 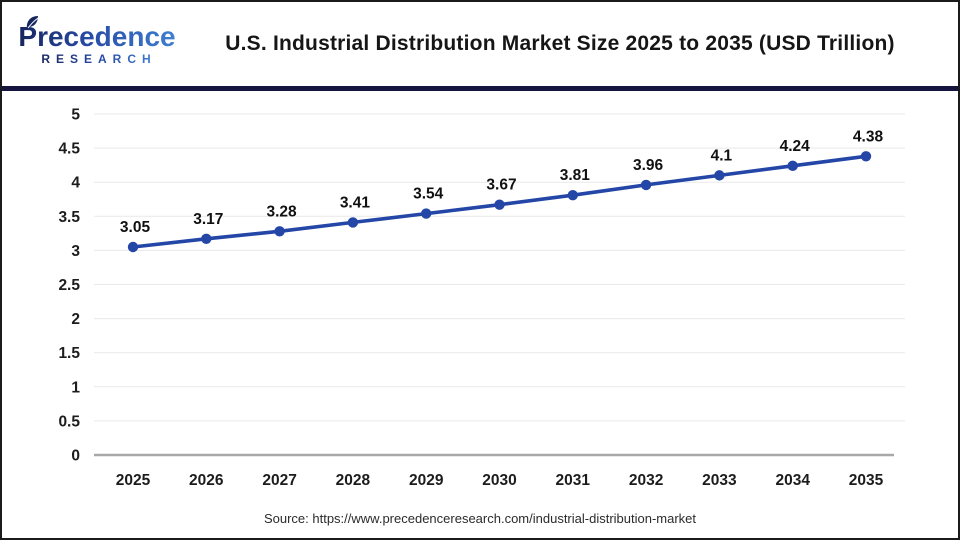 I want to click on x-tick-label: 2035, so click(x=866, y=480).